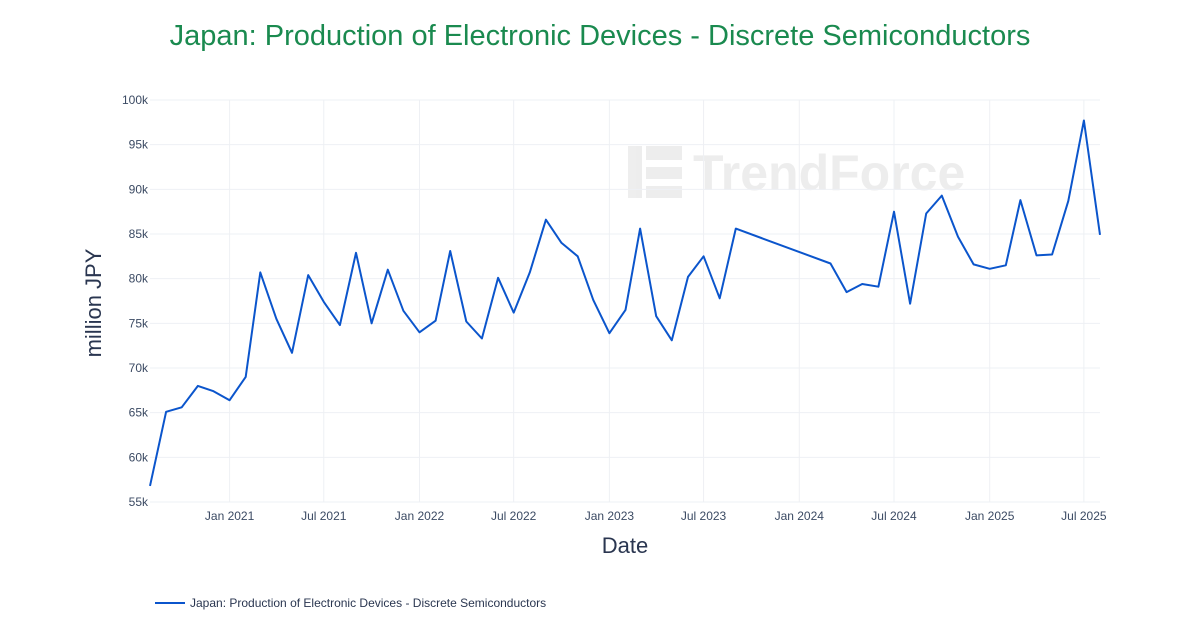  Describe the element at coordinates (990, 516) in the screenshot. I see `x-tick-label: Jan 2025` at that location.